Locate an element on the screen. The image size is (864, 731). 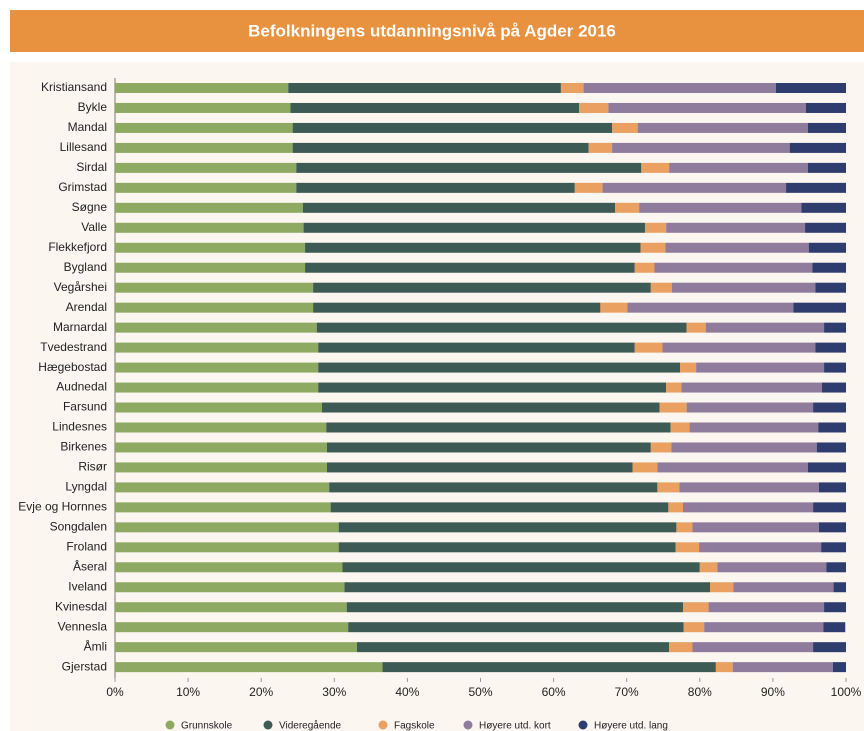
y-tick-label: Birkenes is located at coordinates (83, 447).